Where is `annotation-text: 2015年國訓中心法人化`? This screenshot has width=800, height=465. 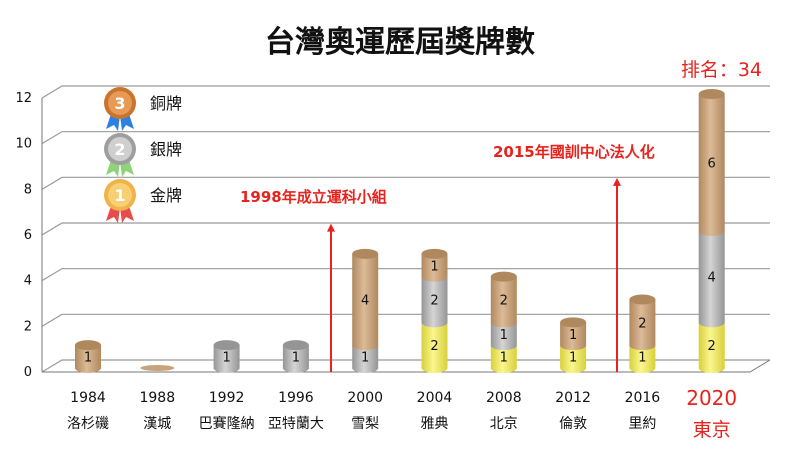
annotation-text: 2015年國訓中心法人化 is located at coordinates (574, 152).